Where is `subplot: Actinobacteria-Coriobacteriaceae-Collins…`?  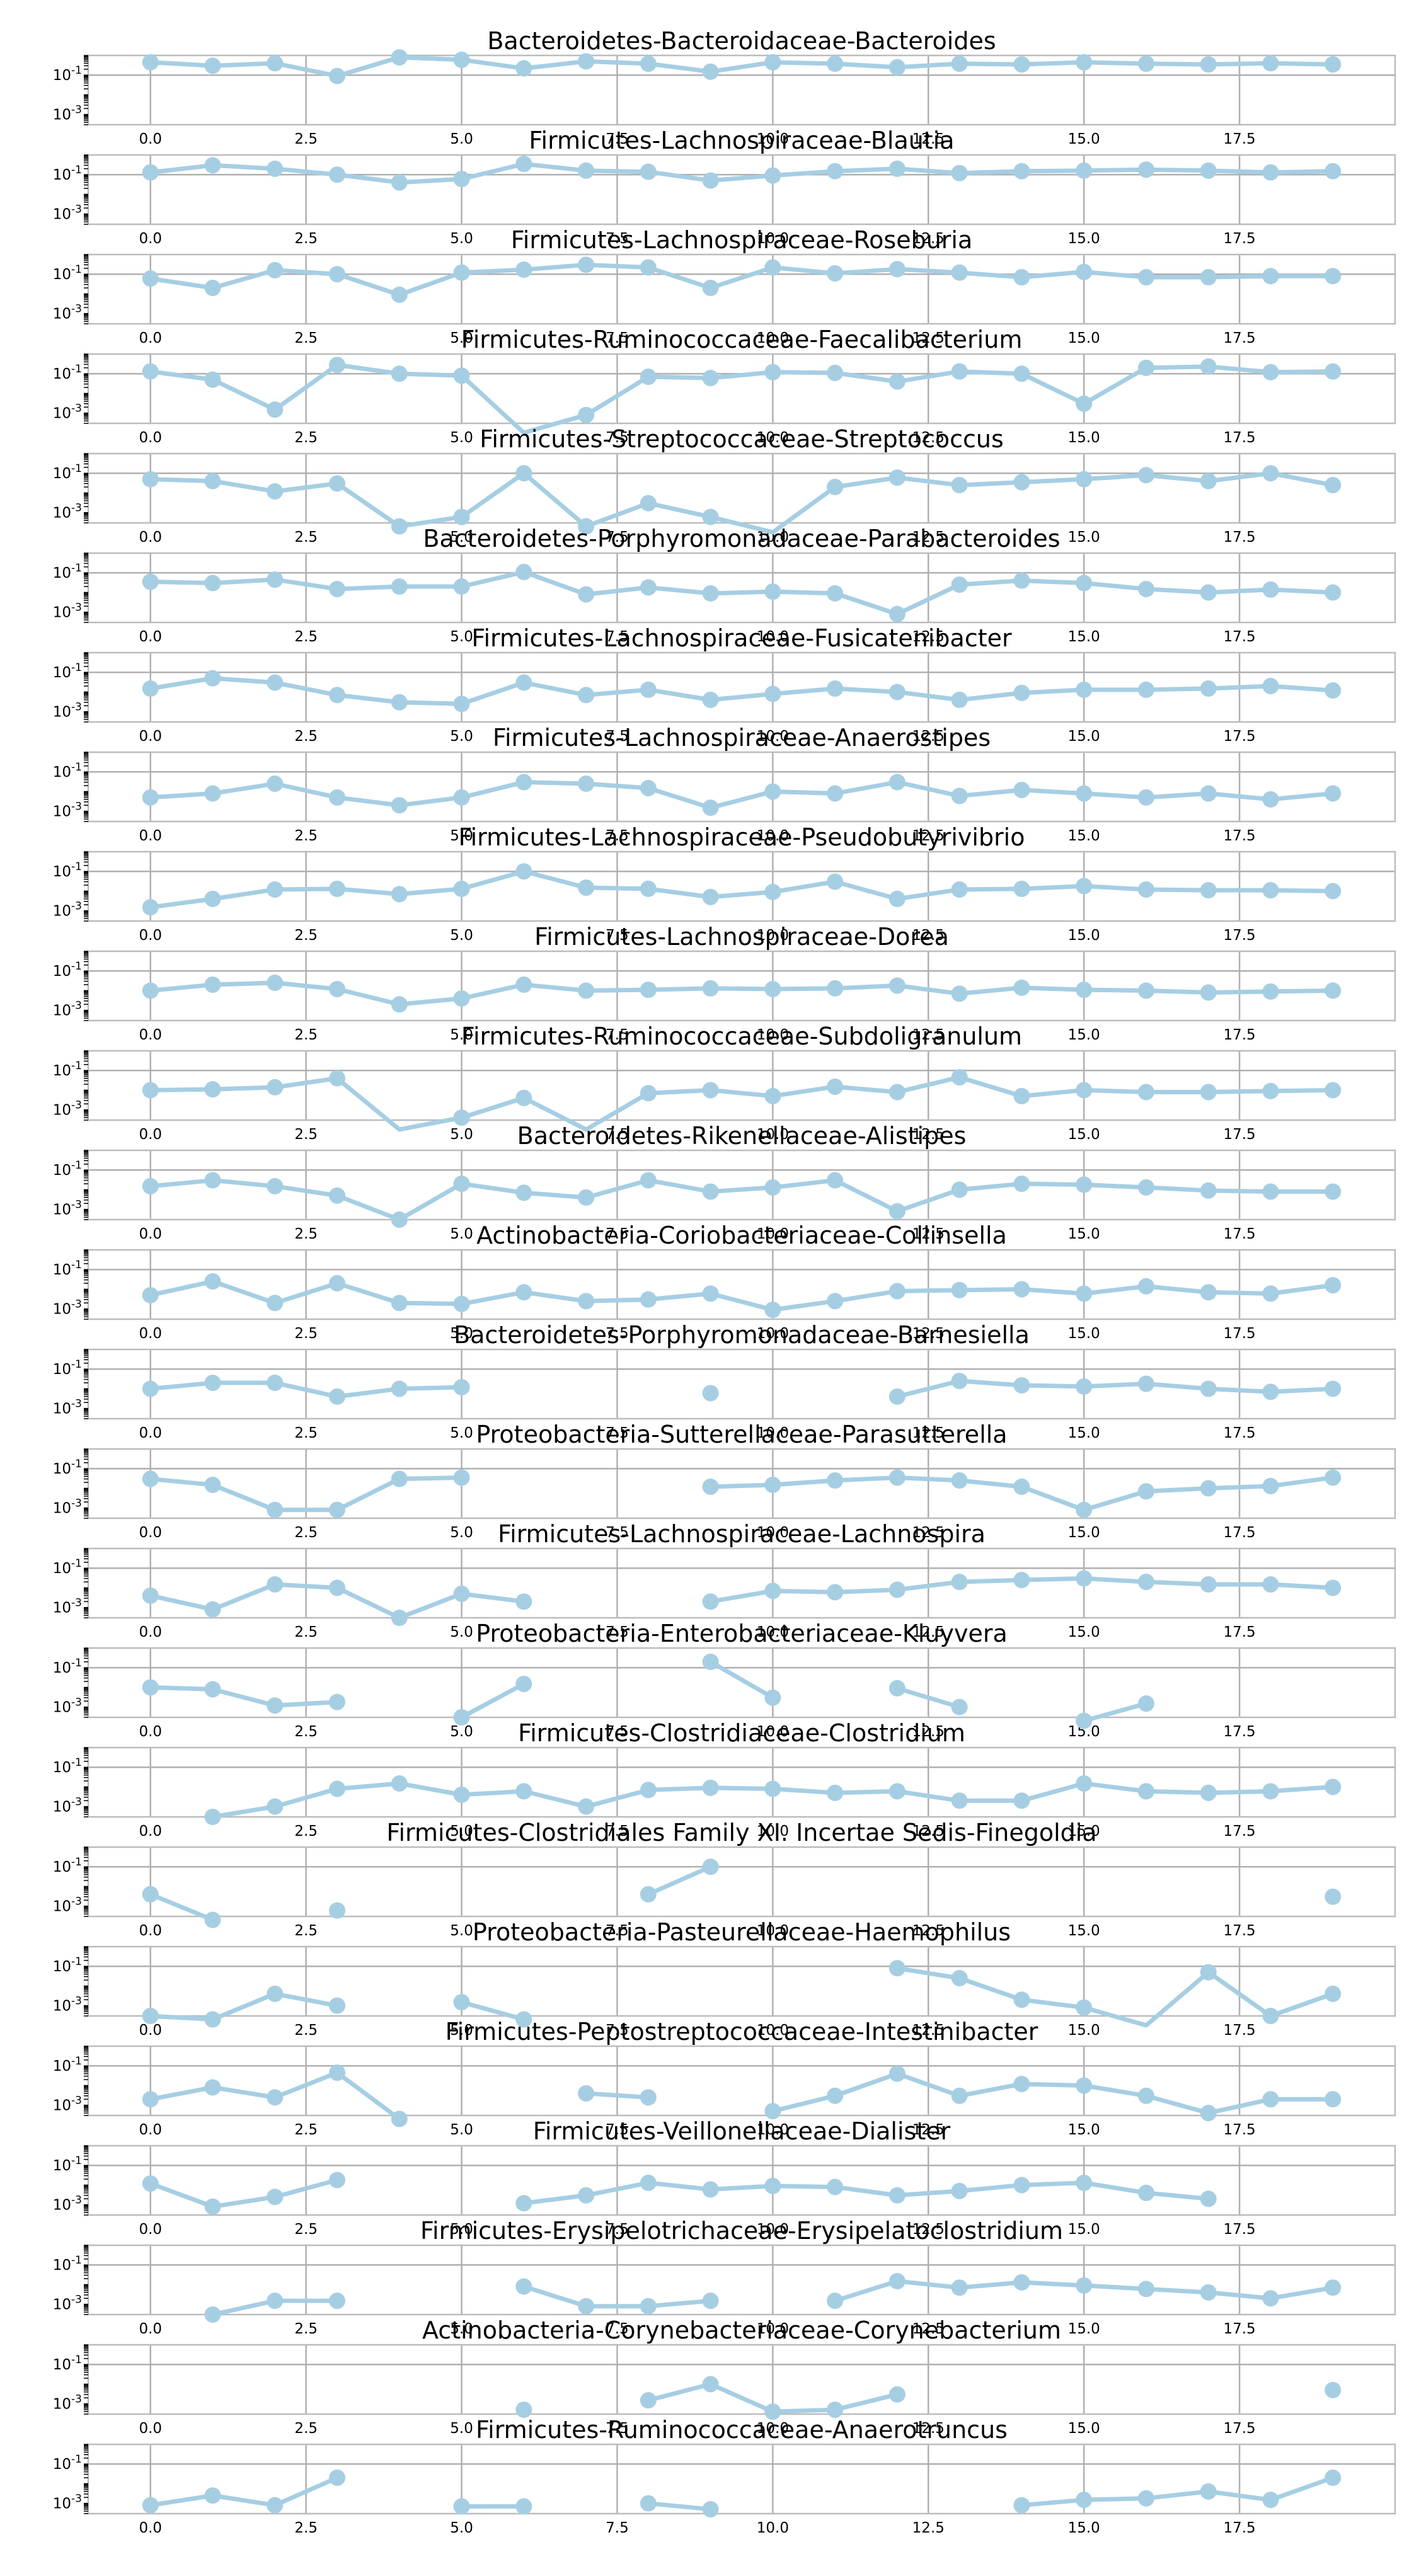
subplot: Actinobacteria-Coriobacteriaceae-Collins… is located at coordinates (724, 1282).